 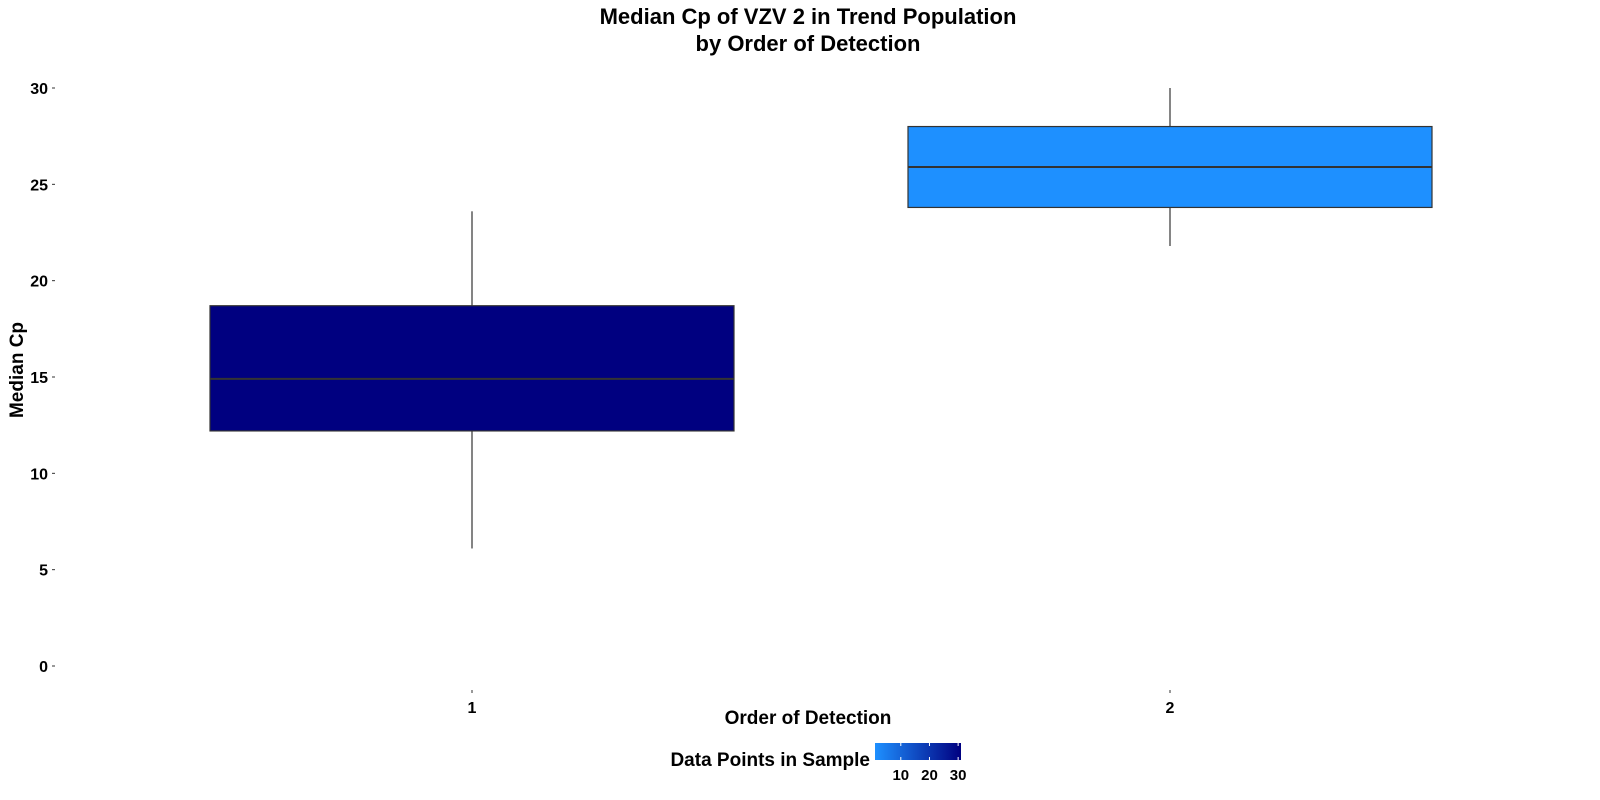 What do you see at coordinates (929, 763) in the screenshot?
I see `legend-ticks: 10 20 30` at bounding box center [929, 763].